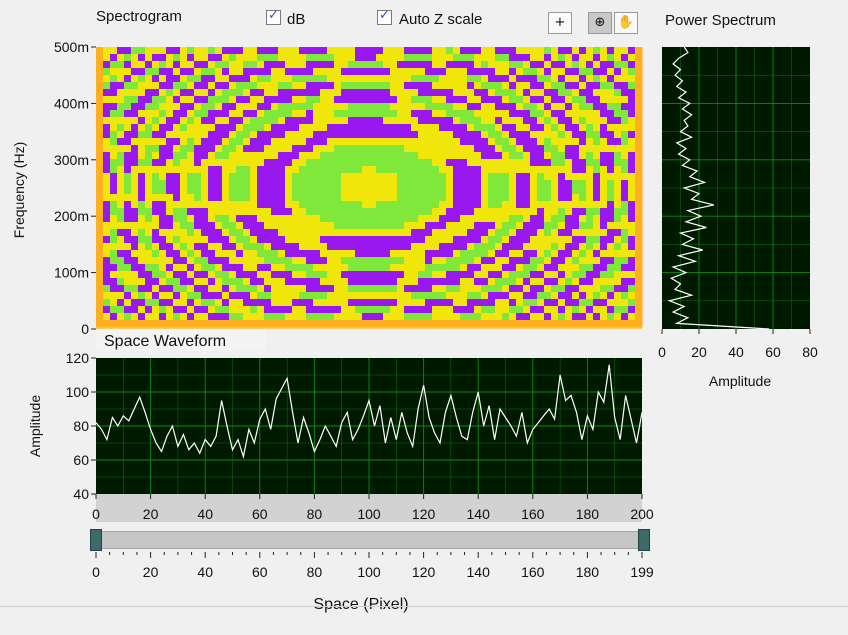  I want to click on slider-track, so click(370, 540).